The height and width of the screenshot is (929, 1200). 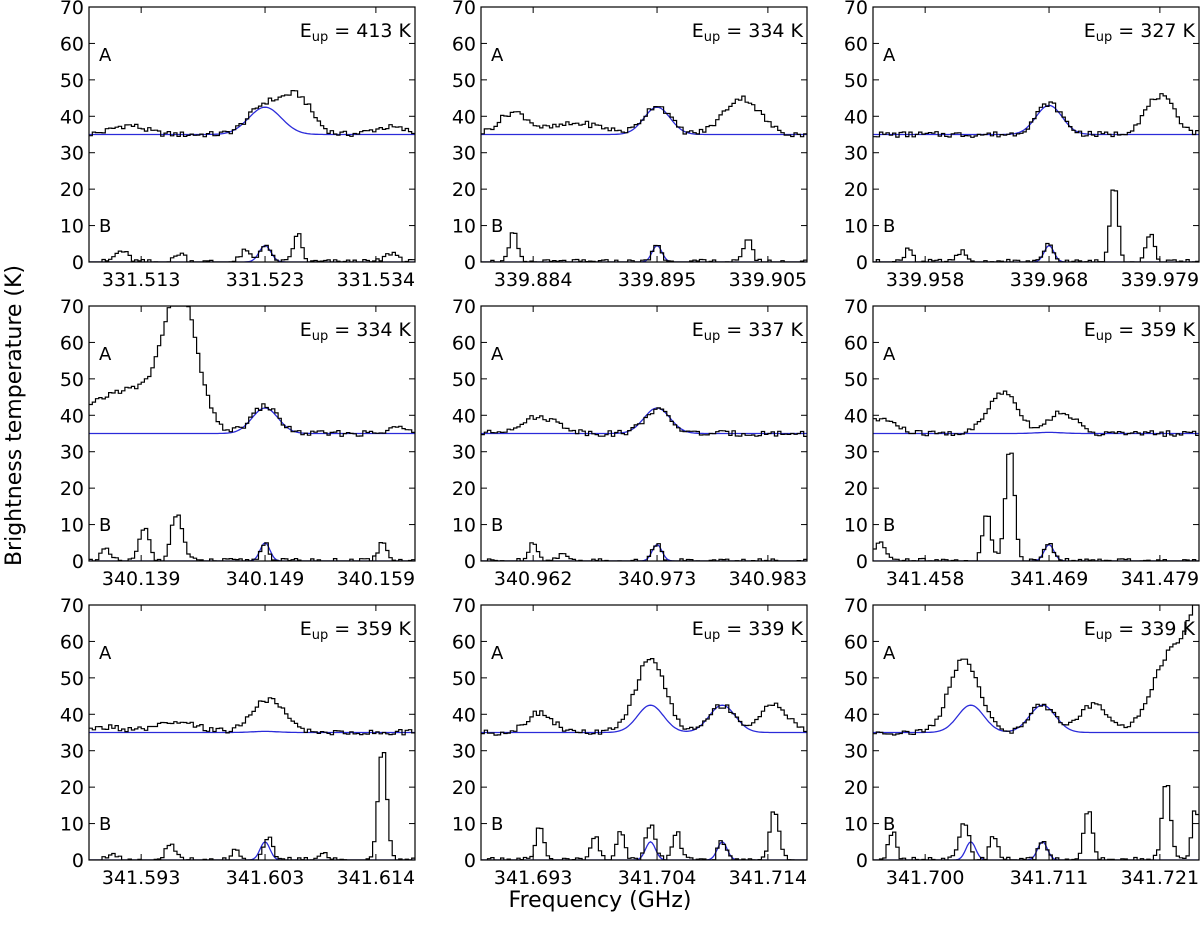 What do you see at coordinates (265, 579) in the screenshot?
I see `x-tick-label: 340.149` at bounding box center [265, 579].